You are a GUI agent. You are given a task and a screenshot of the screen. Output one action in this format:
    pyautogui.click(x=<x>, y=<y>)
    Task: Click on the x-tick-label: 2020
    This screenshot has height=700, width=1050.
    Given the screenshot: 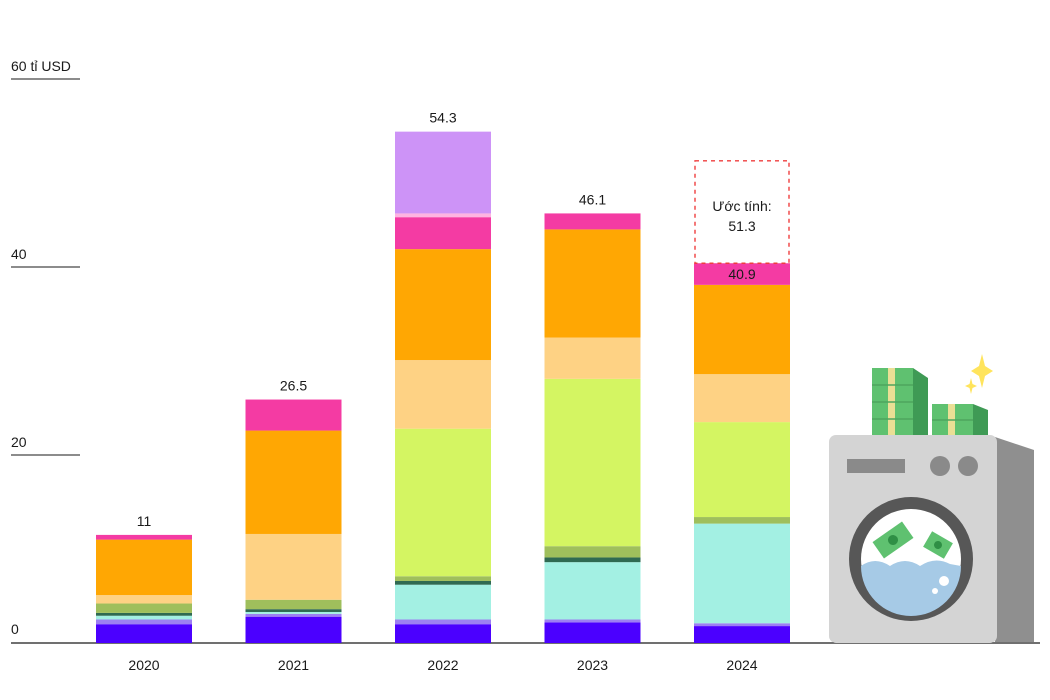 What is the action you would take?
    pyautogui.click(x=143, y=665)
    